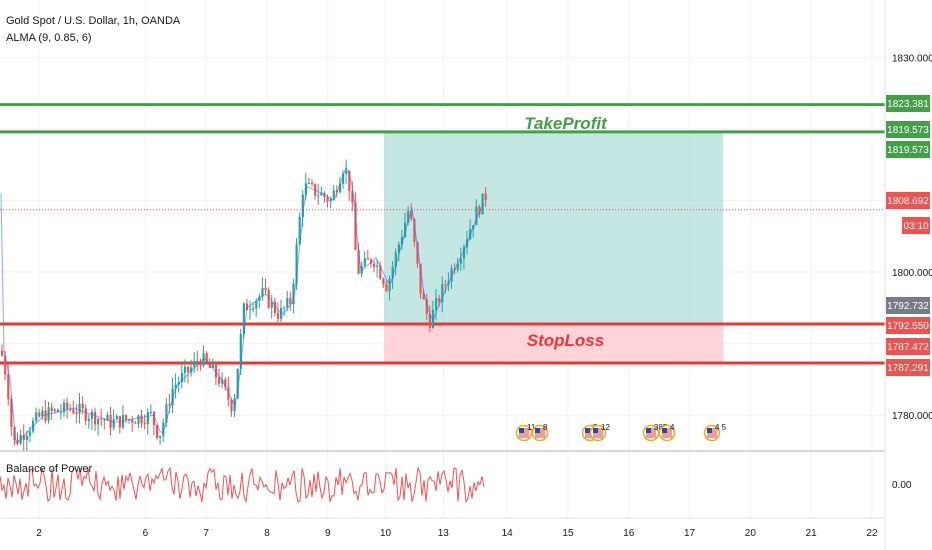 This screenshot has width=932, height=550. Describe the element at coordinates (49, 38) in the screenshot. I see `indicator-label: ALMA (9, 0.85, 6)` at that location.